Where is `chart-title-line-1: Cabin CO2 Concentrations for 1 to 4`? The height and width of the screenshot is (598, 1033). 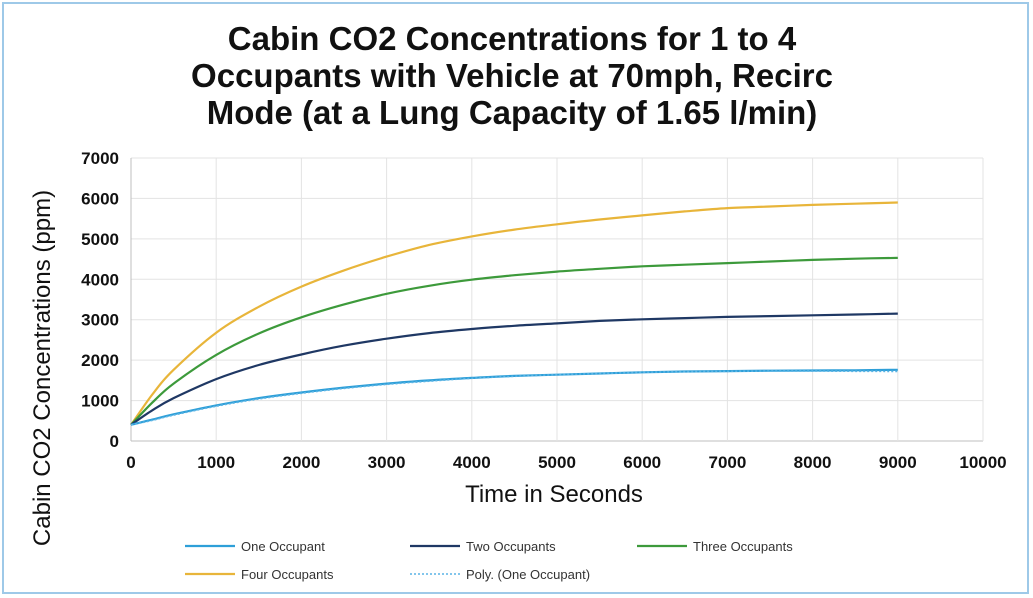 chart-title-line-1: Cabin CO2 Concentrations for 1 to 4 is located at coordinates (512, 38).